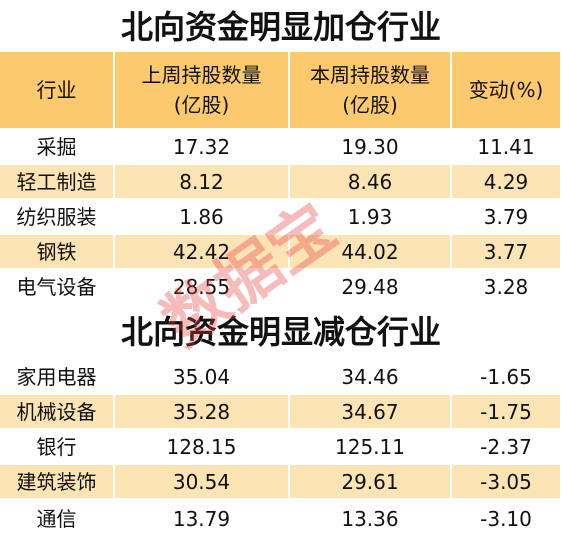 The height and width of the screenshot is (539, 562). I want to click on header-text: 变动(%), so click(506, 90).